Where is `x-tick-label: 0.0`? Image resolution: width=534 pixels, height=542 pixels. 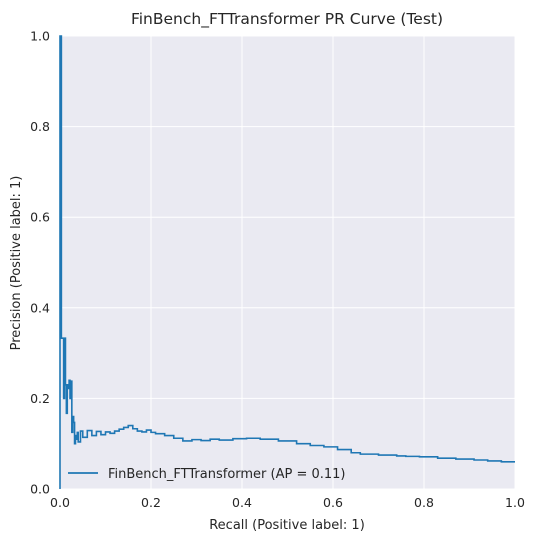
x-tick-label: 0.0 is located at coordinates (60, 502).